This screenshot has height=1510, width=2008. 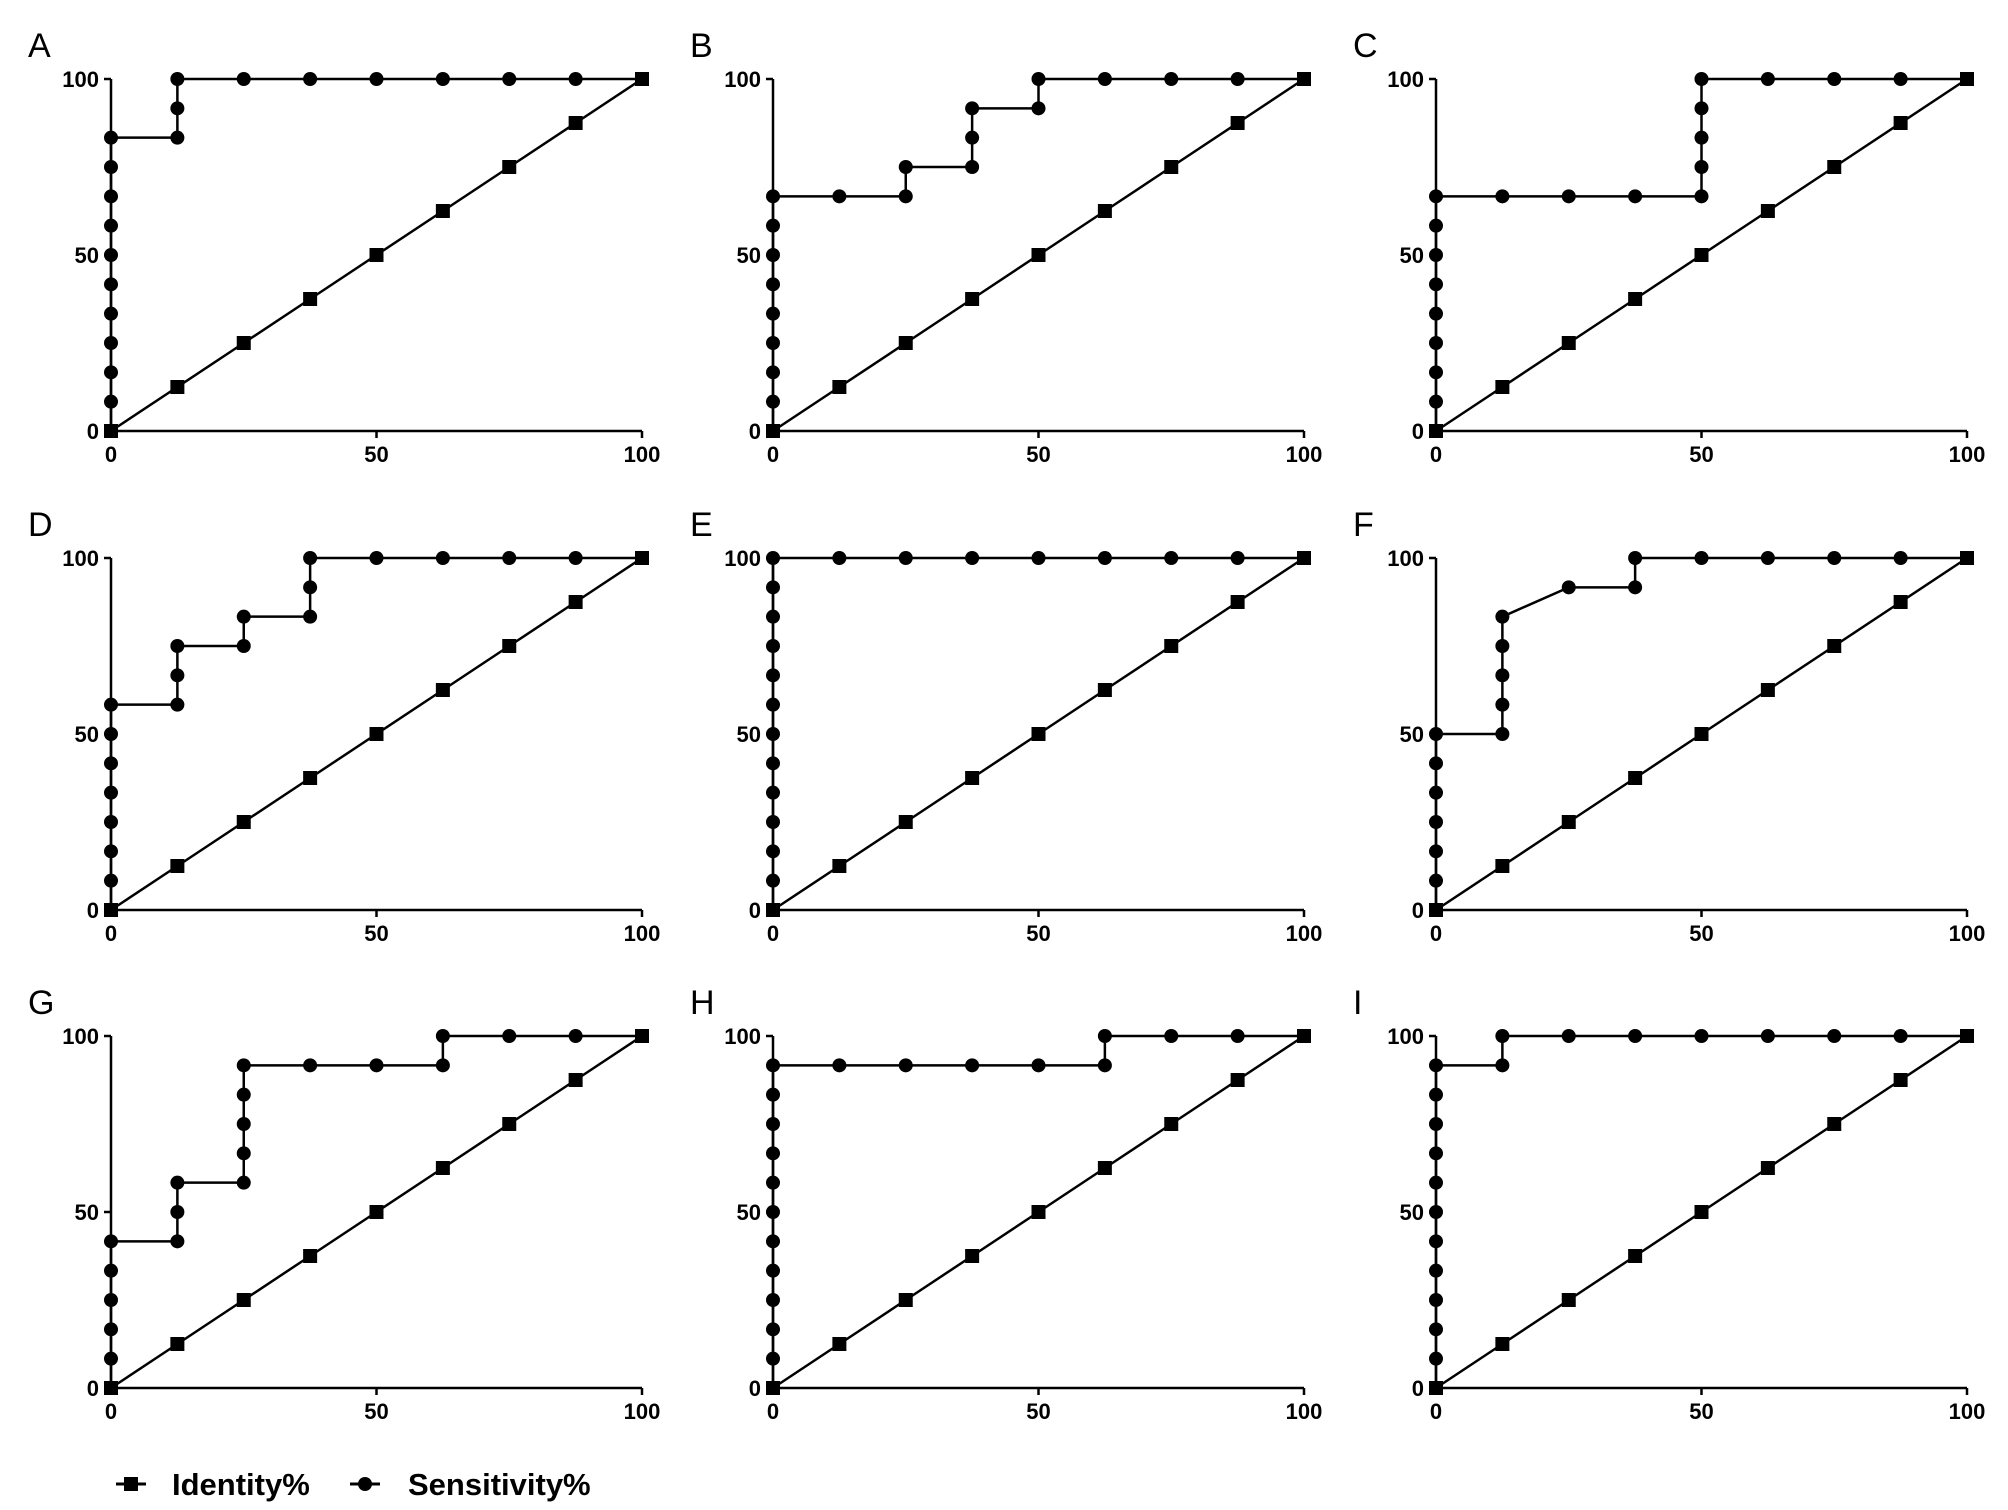 I want to click on y-tick-label-i-2: 100, so click(x=1405, y=1036).